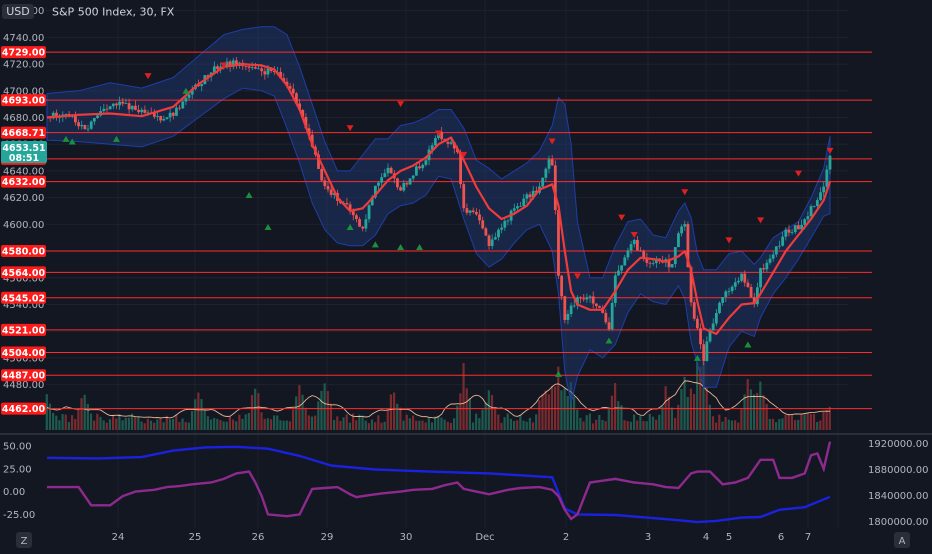  I want to click on zoom-label: Z, so click(24, 541).